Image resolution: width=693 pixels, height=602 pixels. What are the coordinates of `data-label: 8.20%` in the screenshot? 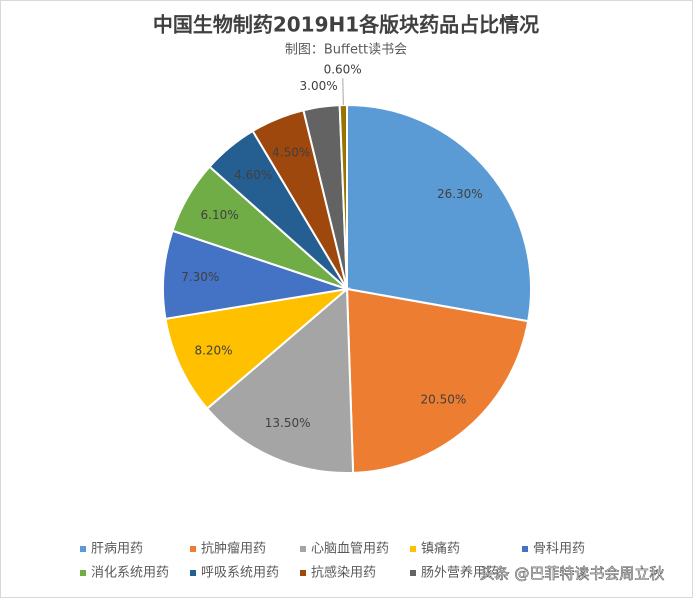 It's located at (213, 351).